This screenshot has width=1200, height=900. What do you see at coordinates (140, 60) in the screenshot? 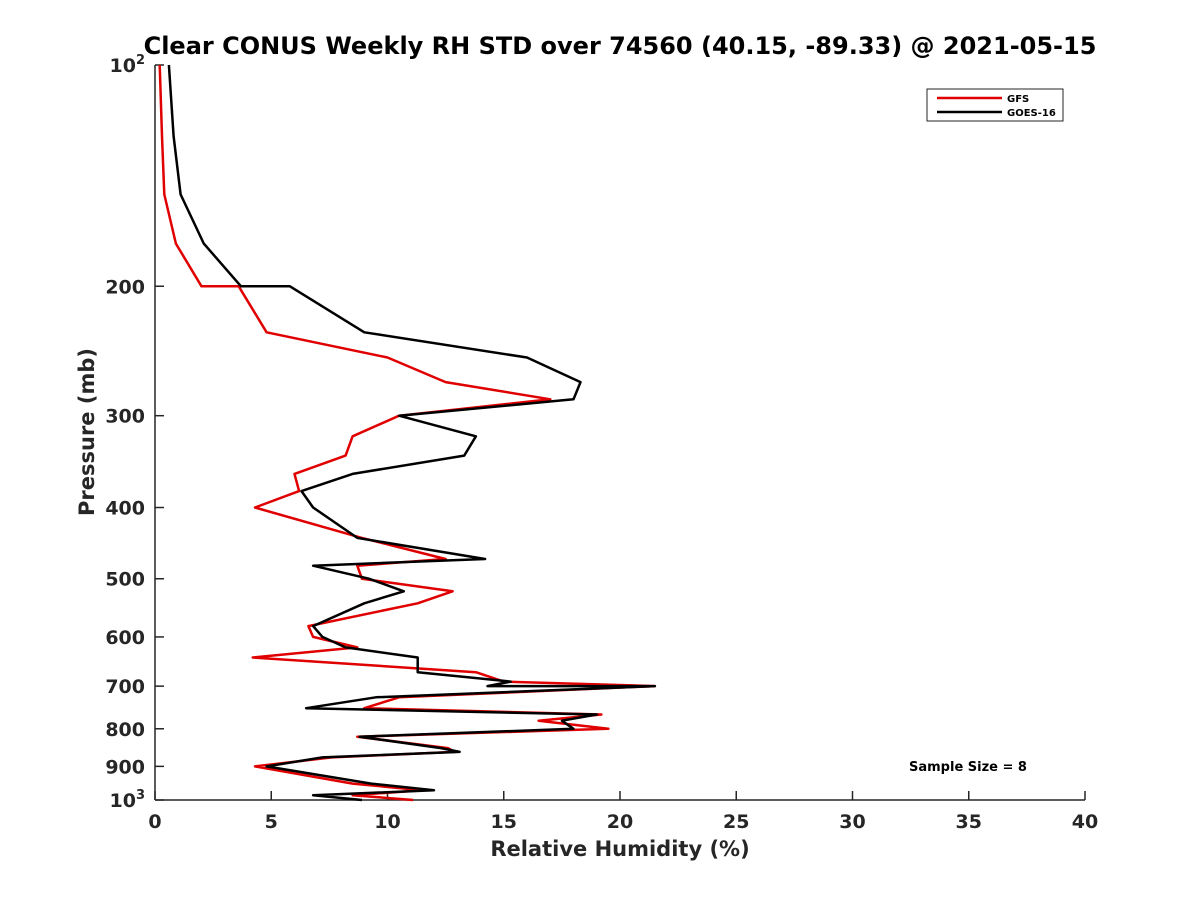
I see `y-tick-exponent: 2` at bounding box center [140, 60].